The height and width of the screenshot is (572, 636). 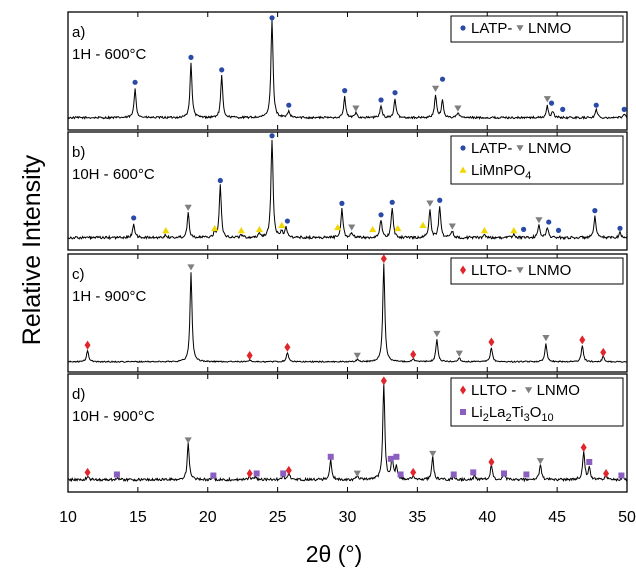 I want to click on legend-subscript: 4, so click(x=528, y=176).